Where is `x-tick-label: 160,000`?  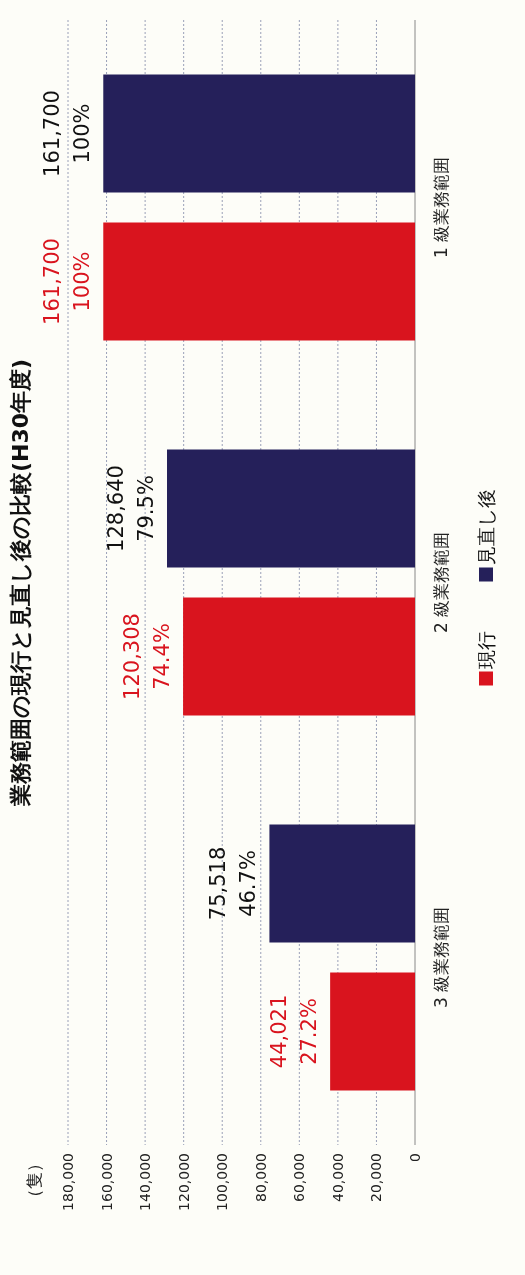 x-tick-label: 160,000 is located at coordinates (106, 1182).